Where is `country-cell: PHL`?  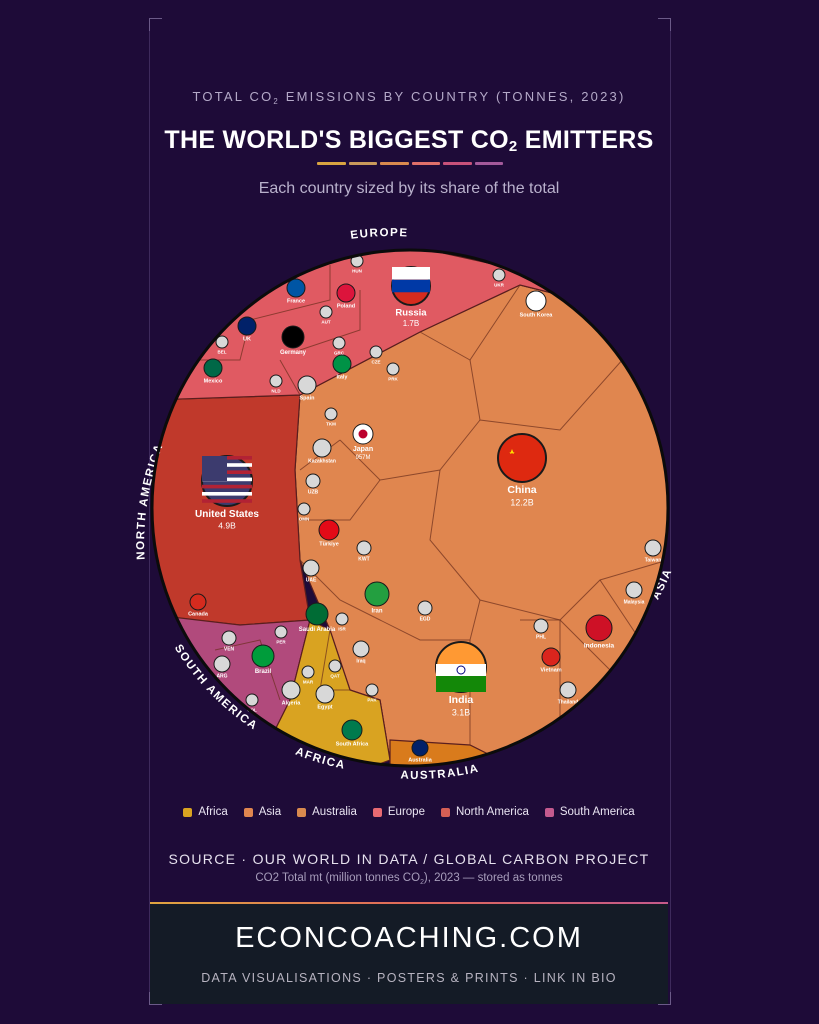 country-cell: PHL is located at coordinates (541, 629).